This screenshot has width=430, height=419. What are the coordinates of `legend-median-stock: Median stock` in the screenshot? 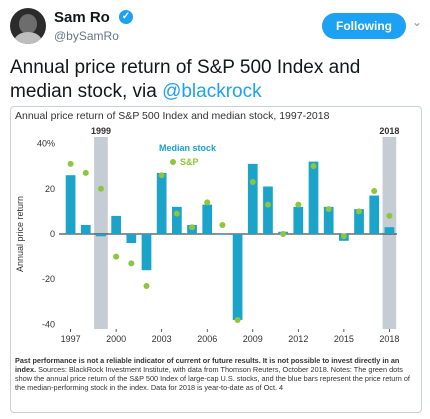 It's located at (188, 148).